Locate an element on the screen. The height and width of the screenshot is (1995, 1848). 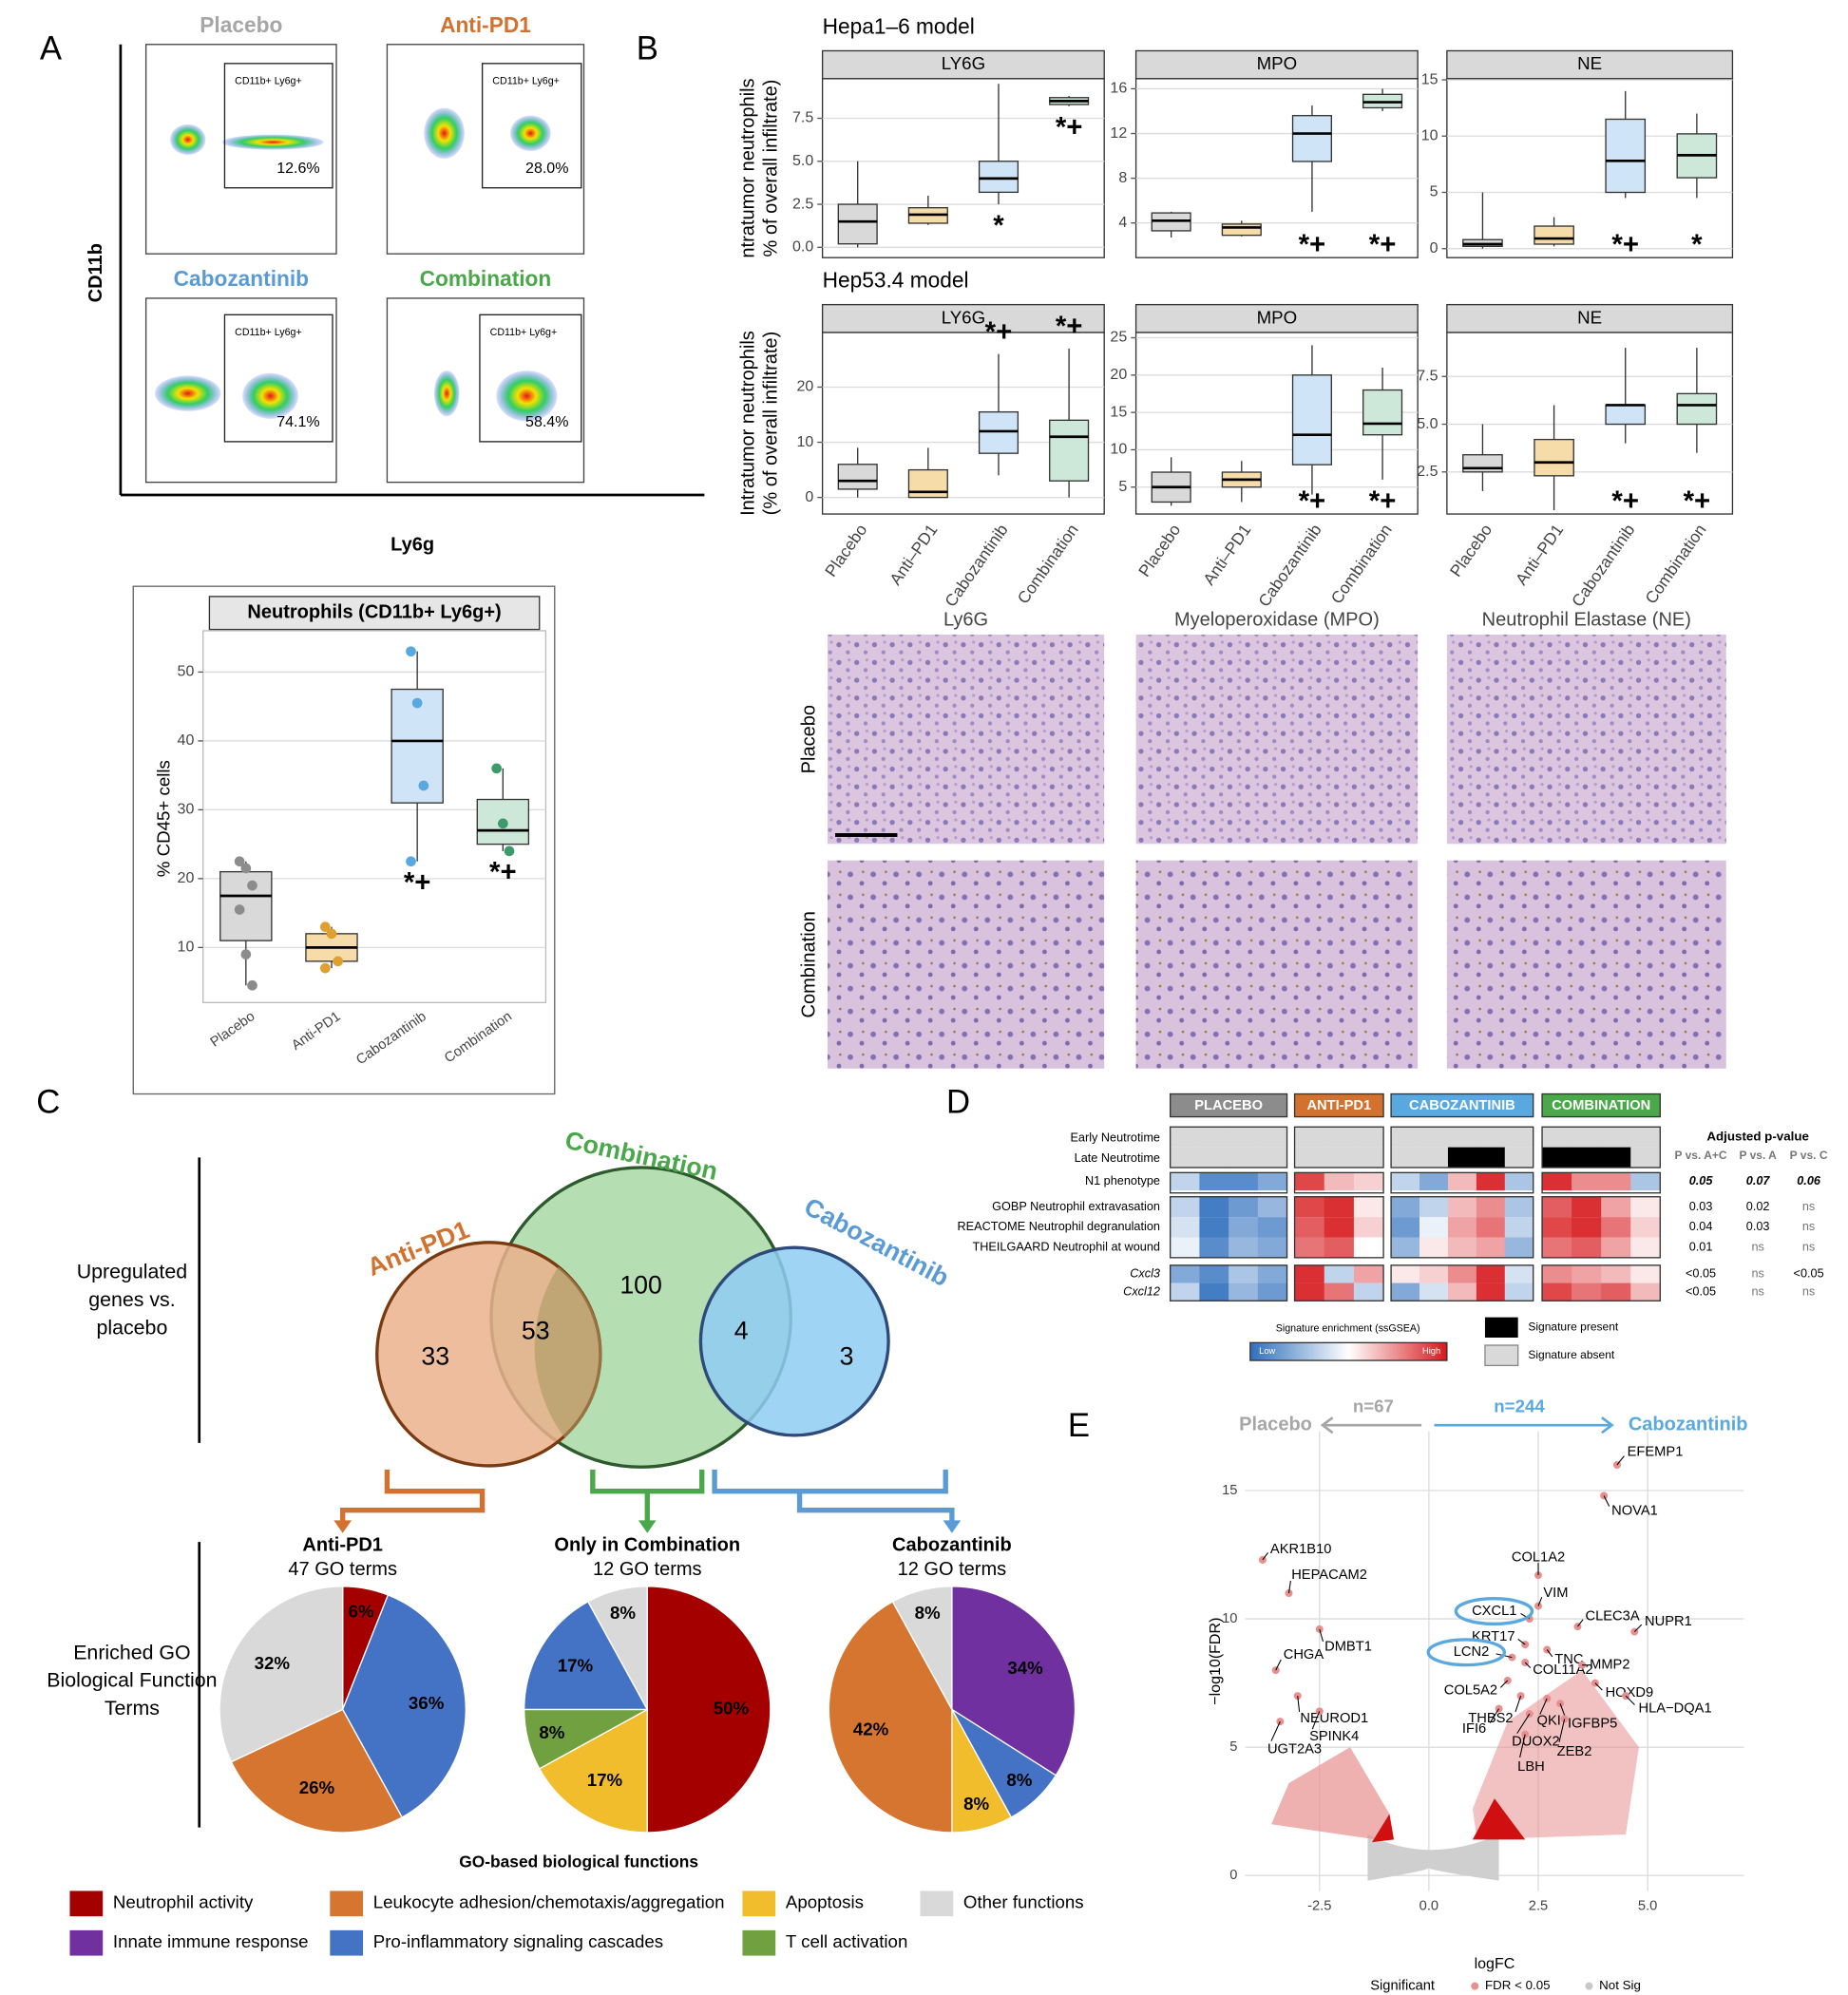
legend-title: Significant is located at coordinates (1403, 1986).